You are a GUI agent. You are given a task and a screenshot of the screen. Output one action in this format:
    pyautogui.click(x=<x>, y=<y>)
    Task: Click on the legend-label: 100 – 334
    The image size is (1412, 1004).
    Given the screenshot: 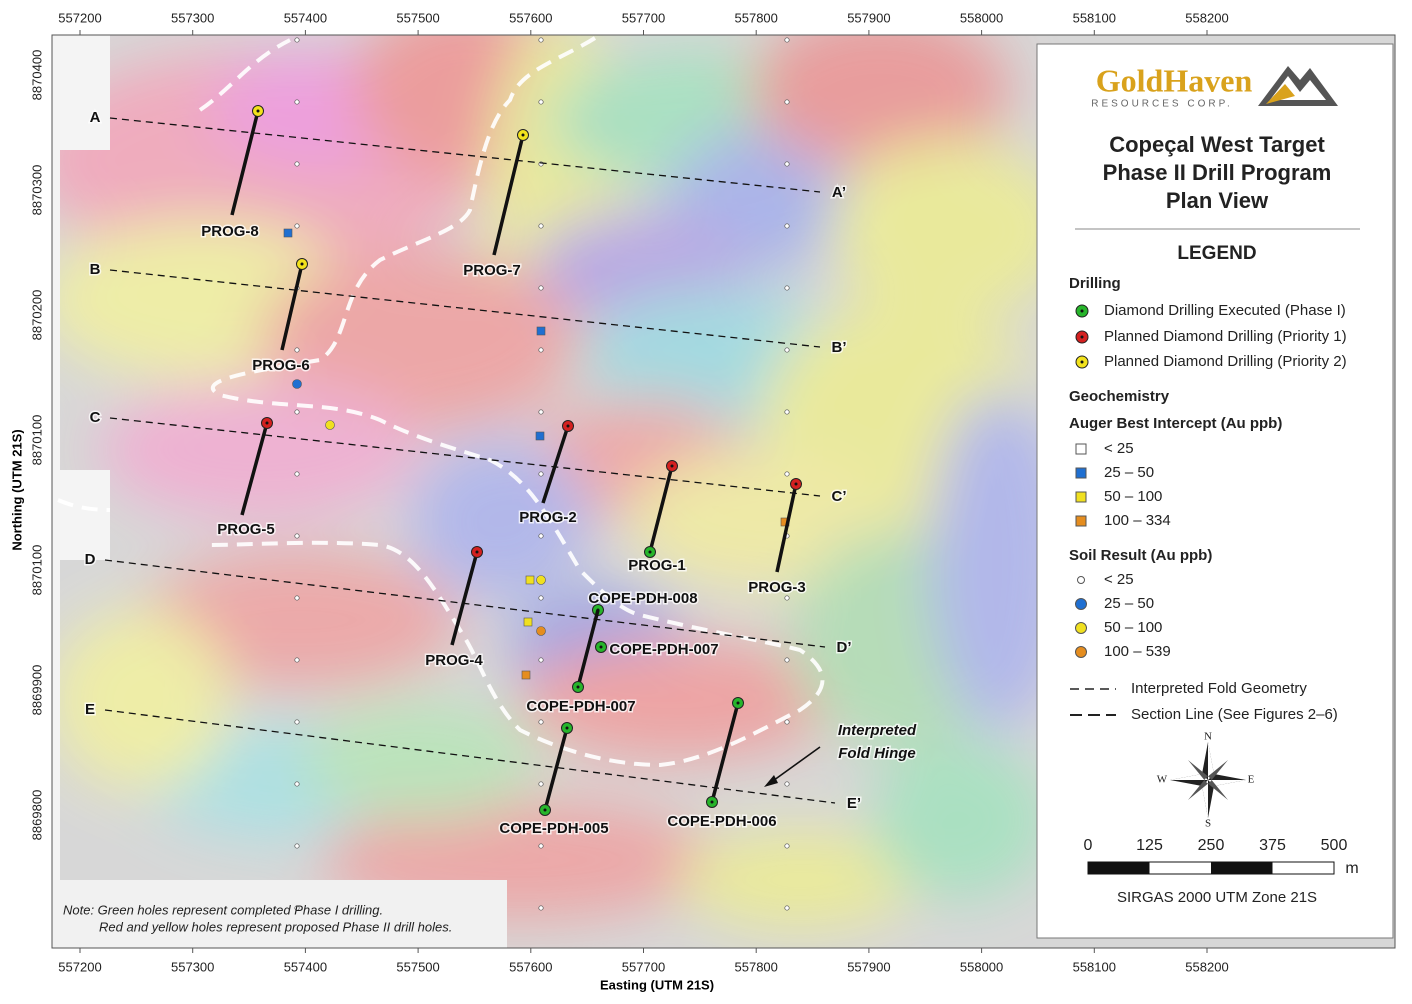 What is the action you would take?
    pyautogui.click(x=1137, y=520)
    